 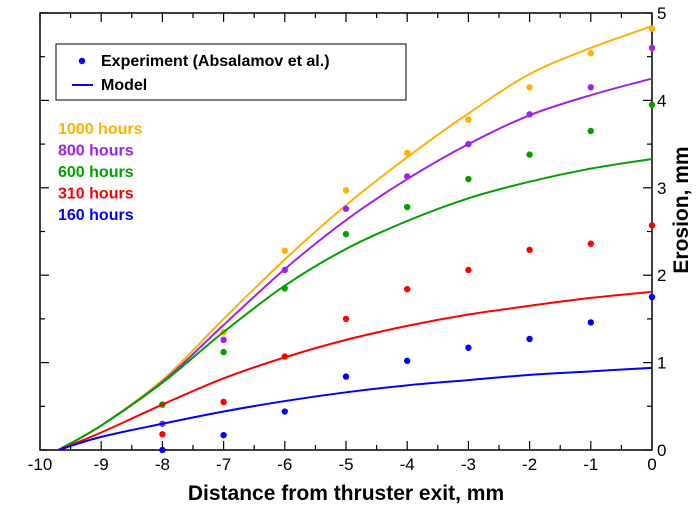 What do you see at coordinates (407, 464) in the screenshot?
I see `x-tick-label: -4` at bounding box center [407, 464].